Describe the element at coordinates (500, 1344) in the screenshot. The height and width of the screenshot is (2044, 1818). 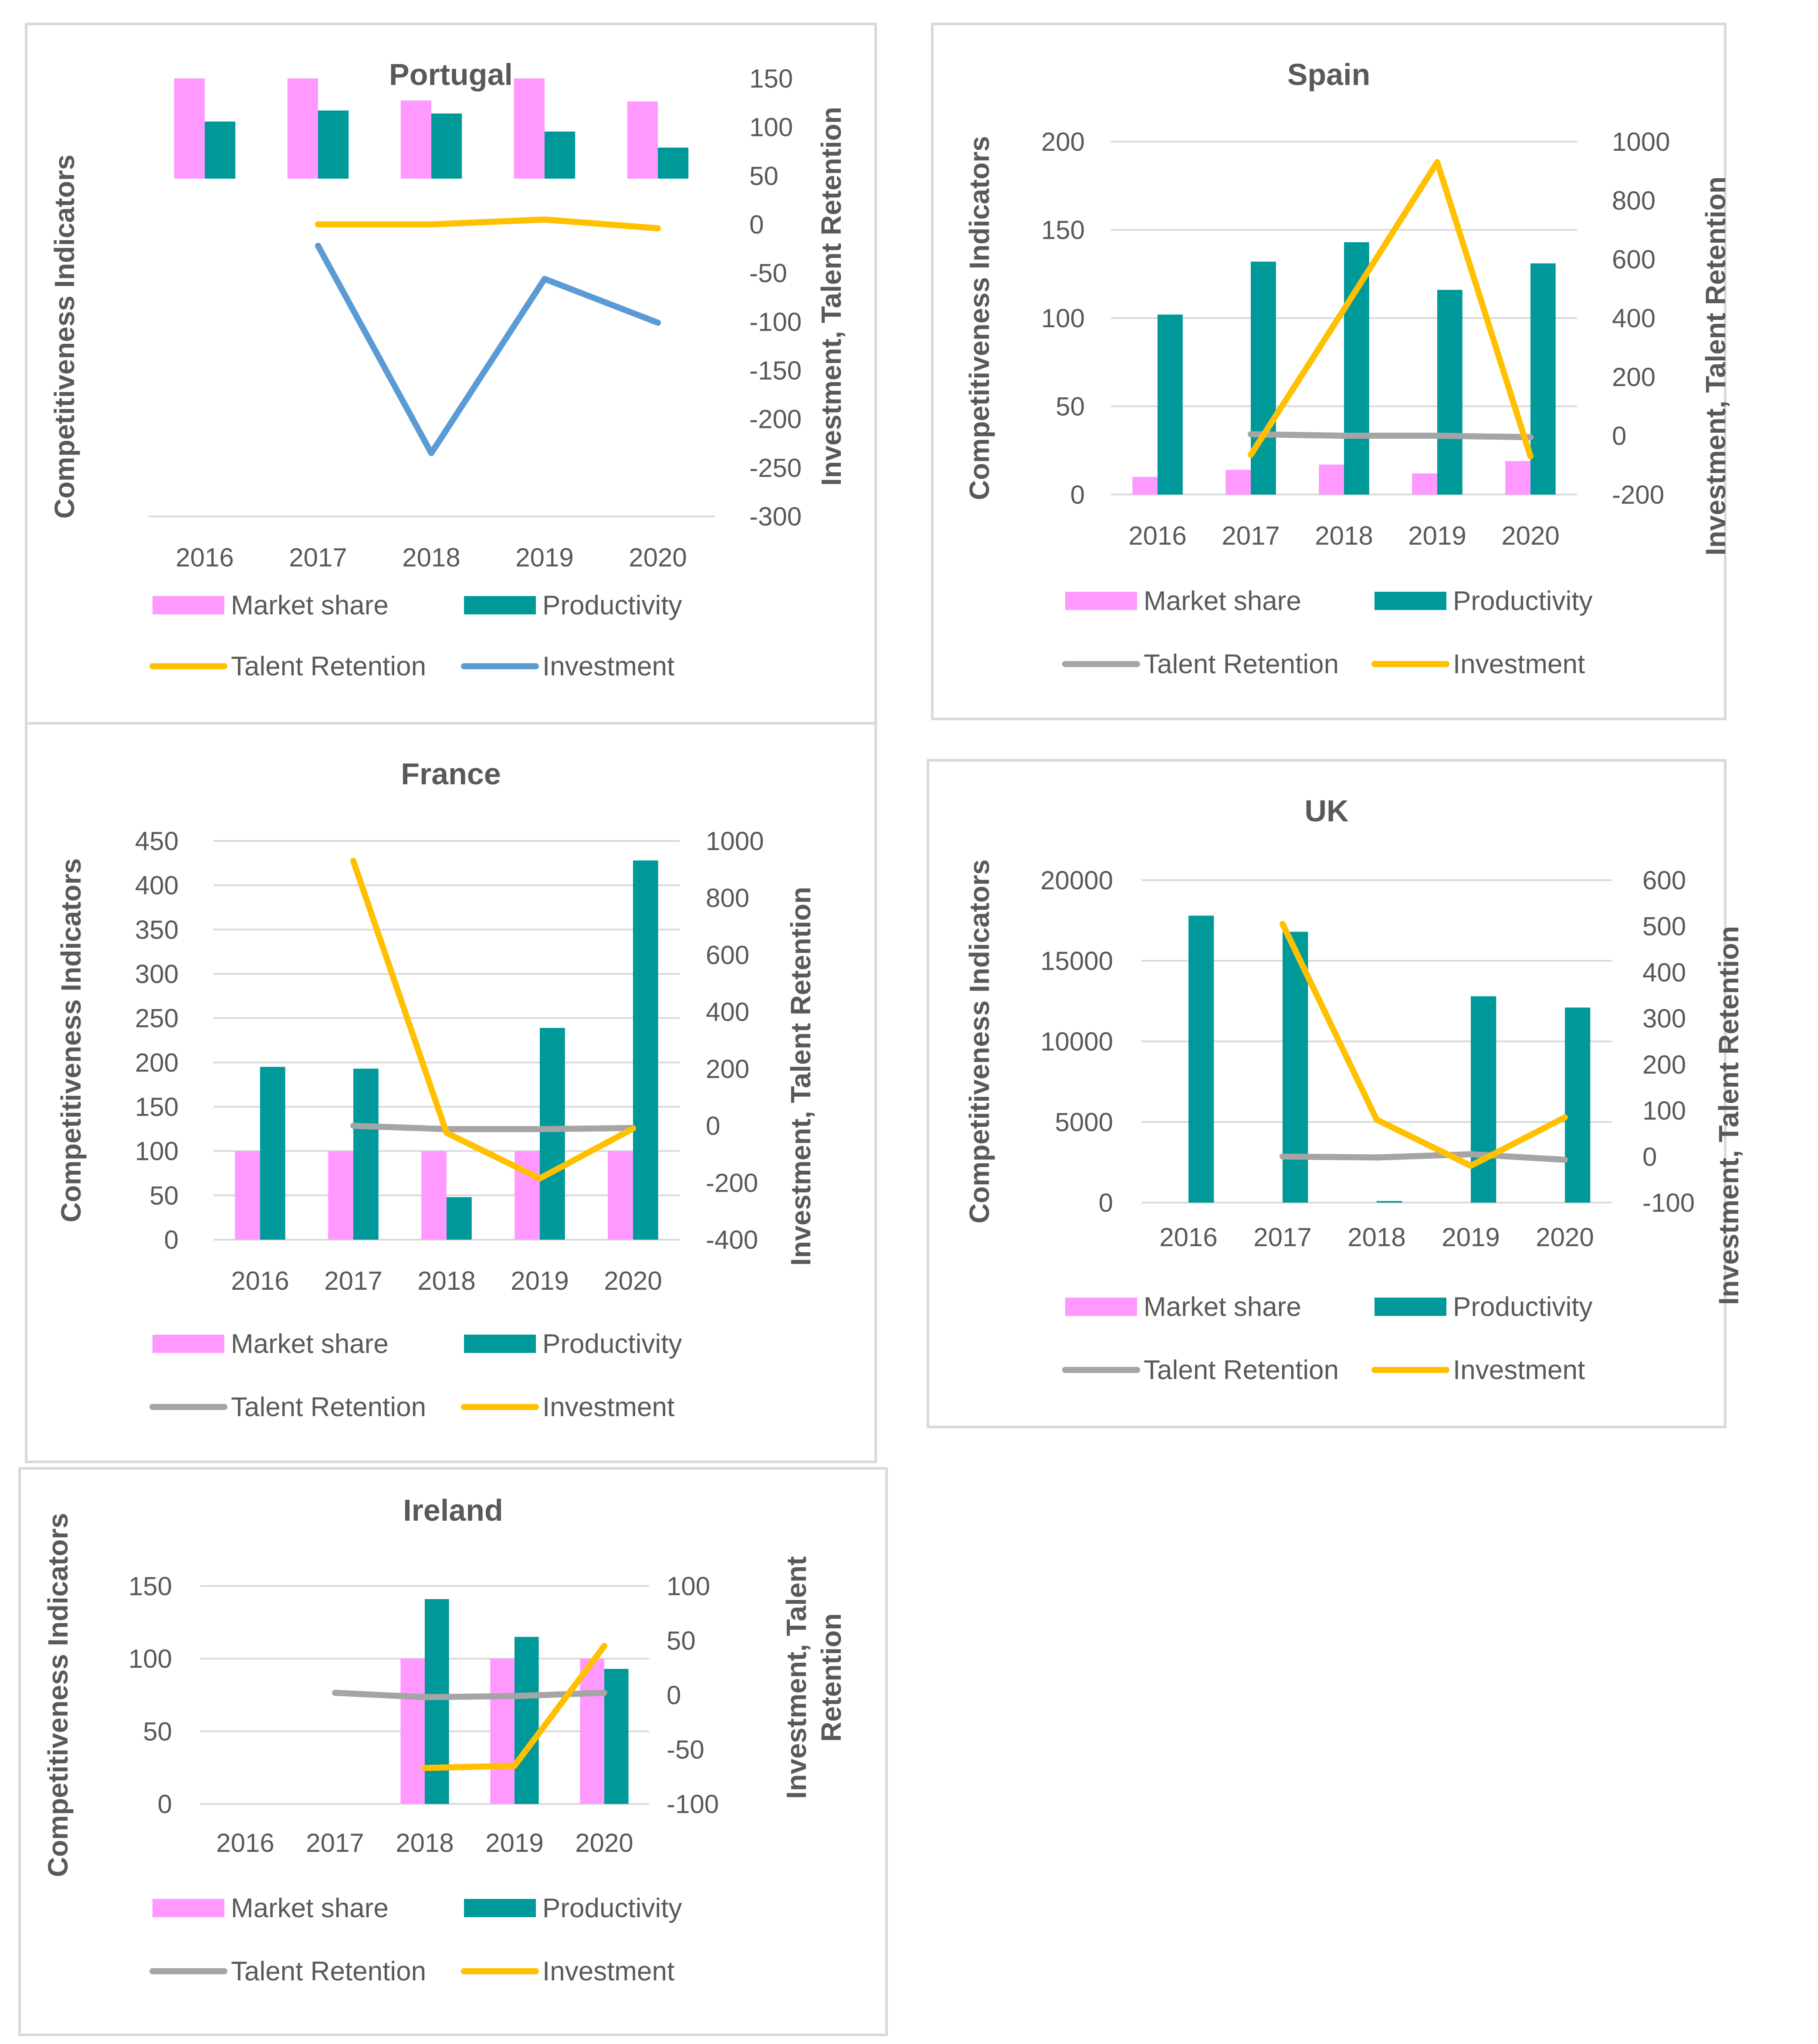
I see `france-legend-productivity-swatch` at that location.